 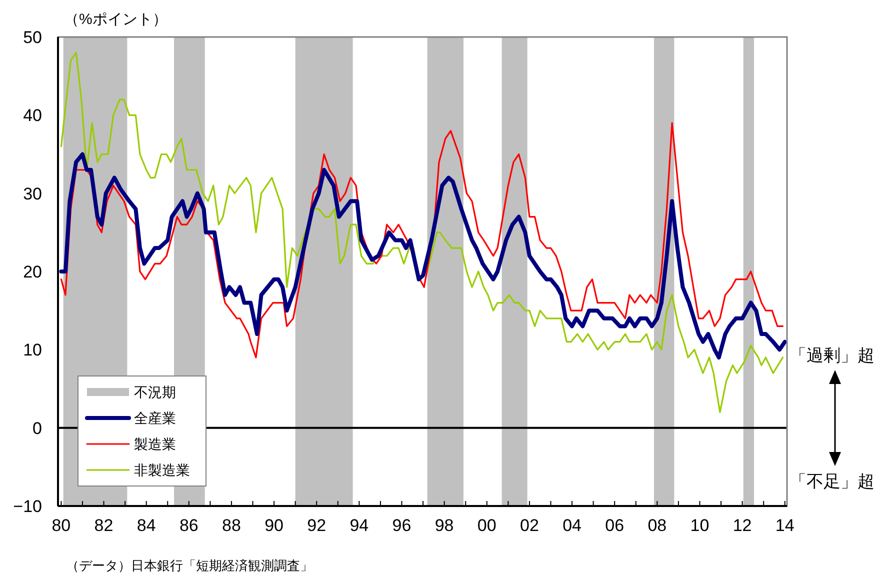 What do you see at coordinates (116, 19) in the screenshot?
I see `y-axis-title: （%ポイント）` at bounding box center [116, 19].